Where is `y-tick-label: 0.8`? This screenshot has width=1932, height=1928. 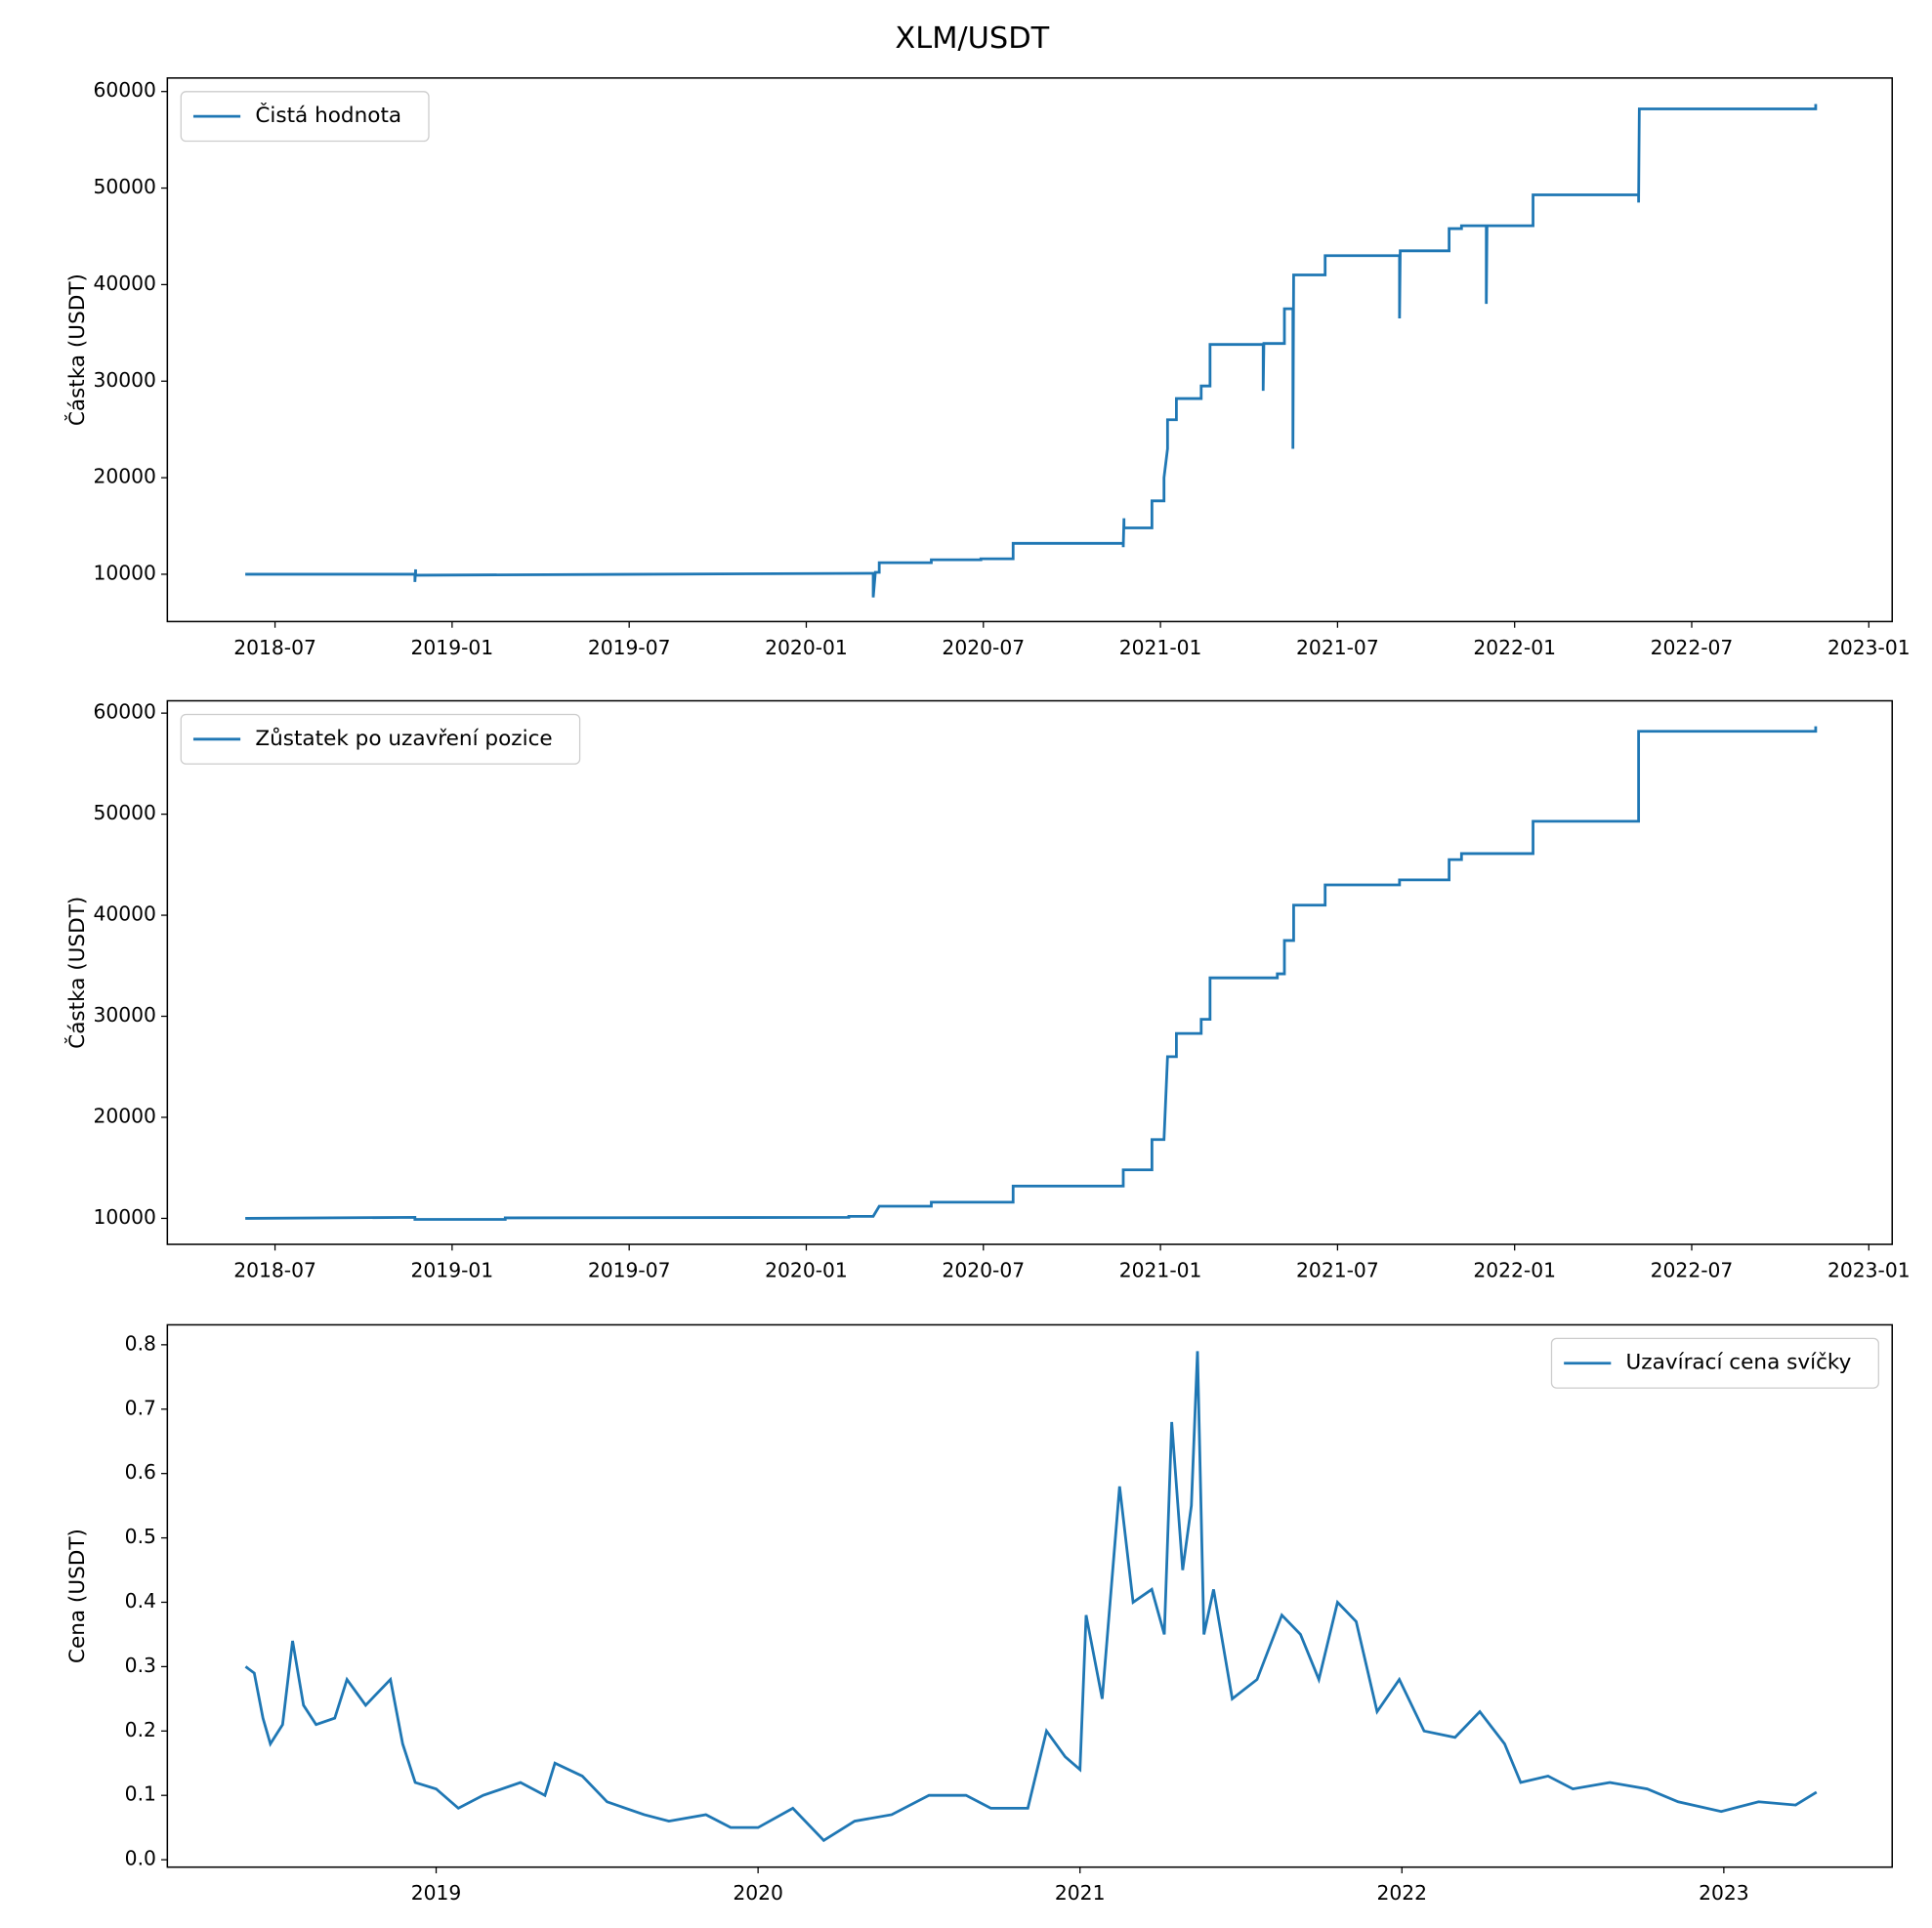
y-tick-label: 0.8 is located at coordinates (140, 1343).